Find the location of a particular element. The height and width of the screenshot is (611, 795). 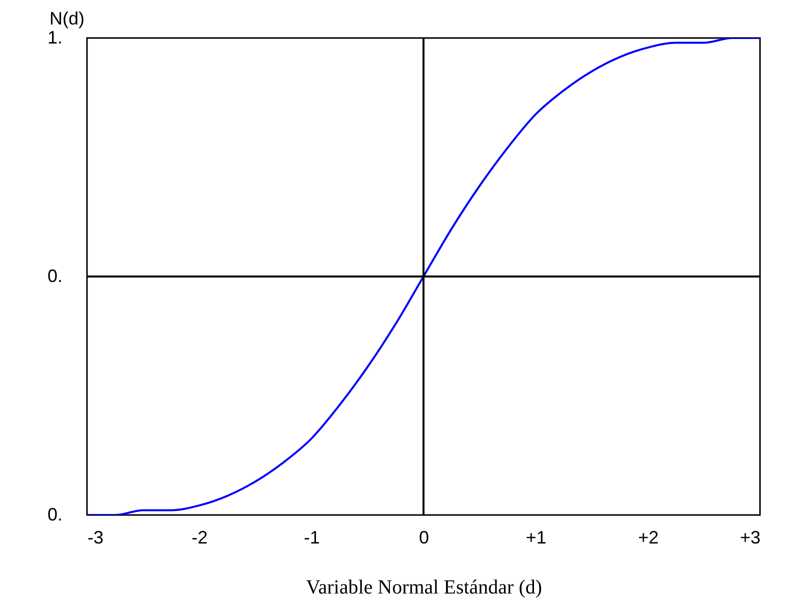

x-tick-label: -2 is located at coordinates (200, 538).